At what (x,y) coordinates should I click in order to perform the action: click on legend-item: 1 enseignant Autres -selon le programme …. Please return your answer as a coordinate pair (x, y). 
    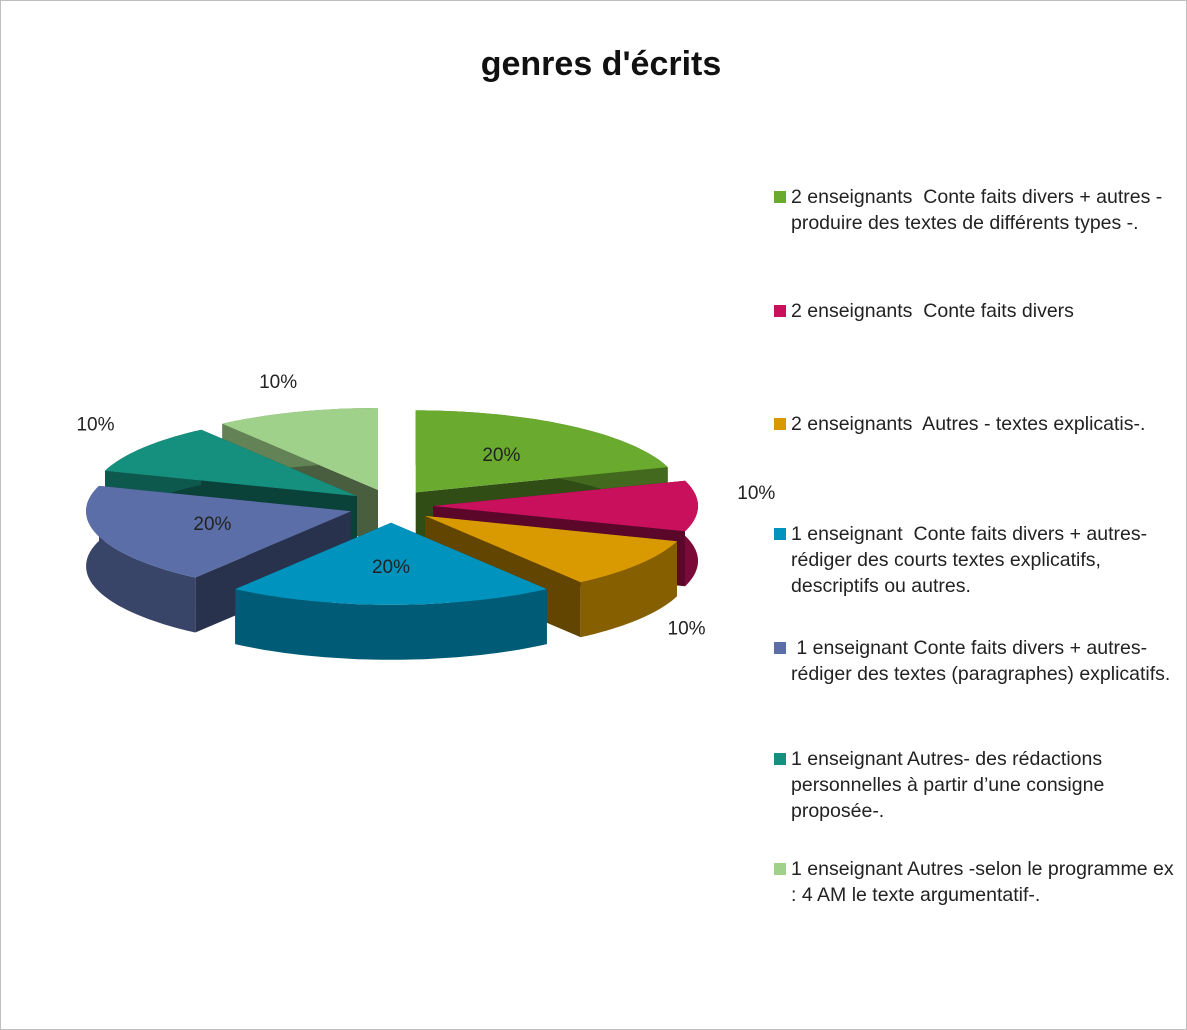
    Looking at the image, I should click on (977, 882).